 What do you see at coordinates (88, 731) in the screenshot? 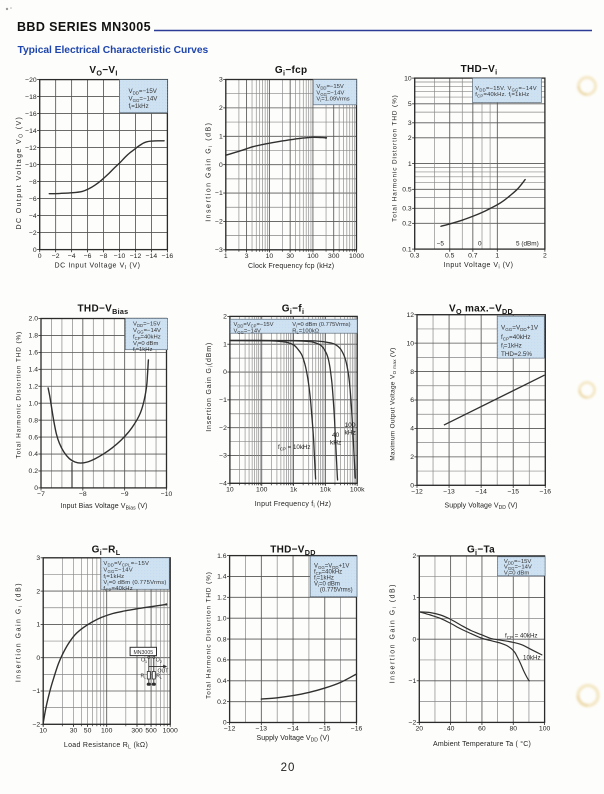
I see `svg-text: 50` at bounding box center [88, 731].